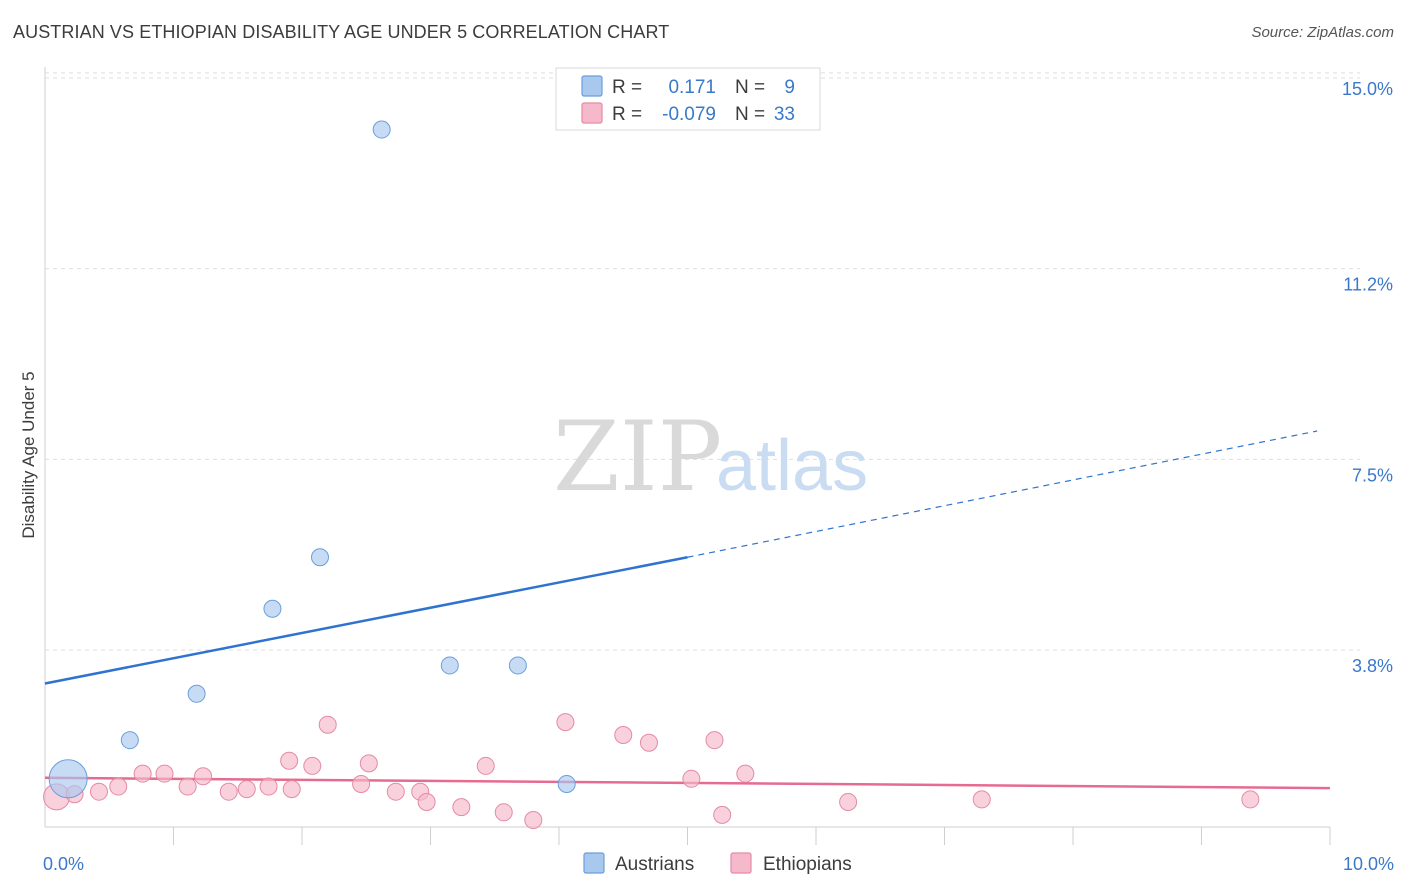  Describe the element at coordinates (592, 86) in the screenshot. I see `legend-swatch-austrians` at that location.